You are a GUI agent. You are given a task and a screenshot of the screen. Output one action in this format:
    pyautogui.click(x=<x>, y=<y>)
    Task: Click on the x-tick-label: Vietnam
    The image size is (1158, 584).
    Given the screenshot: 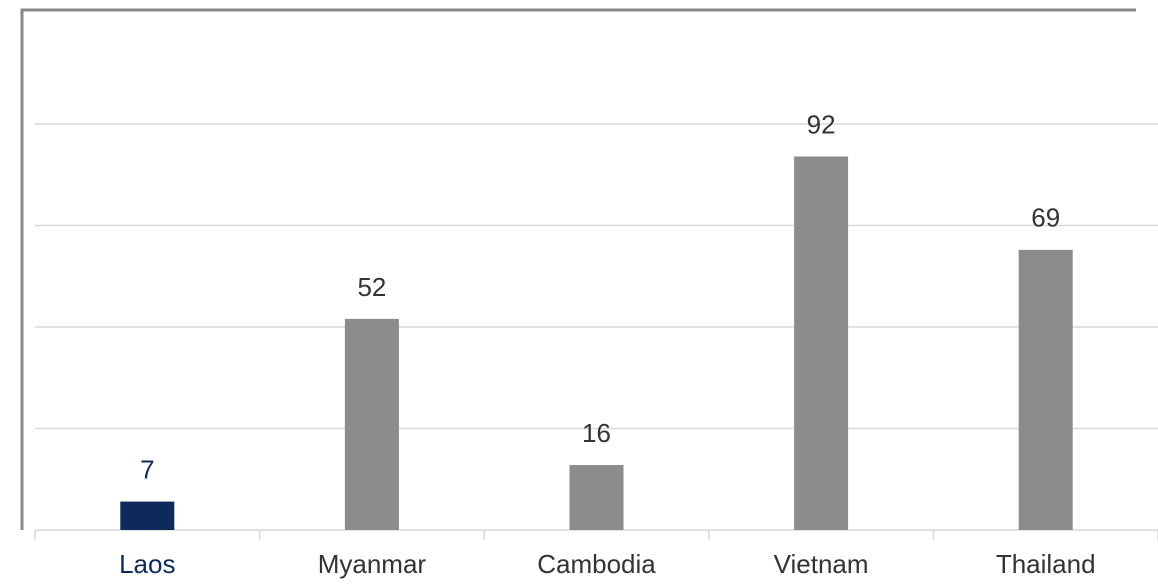 What is the action you would take?
    pyautogui.click(x=821, y=564)
    